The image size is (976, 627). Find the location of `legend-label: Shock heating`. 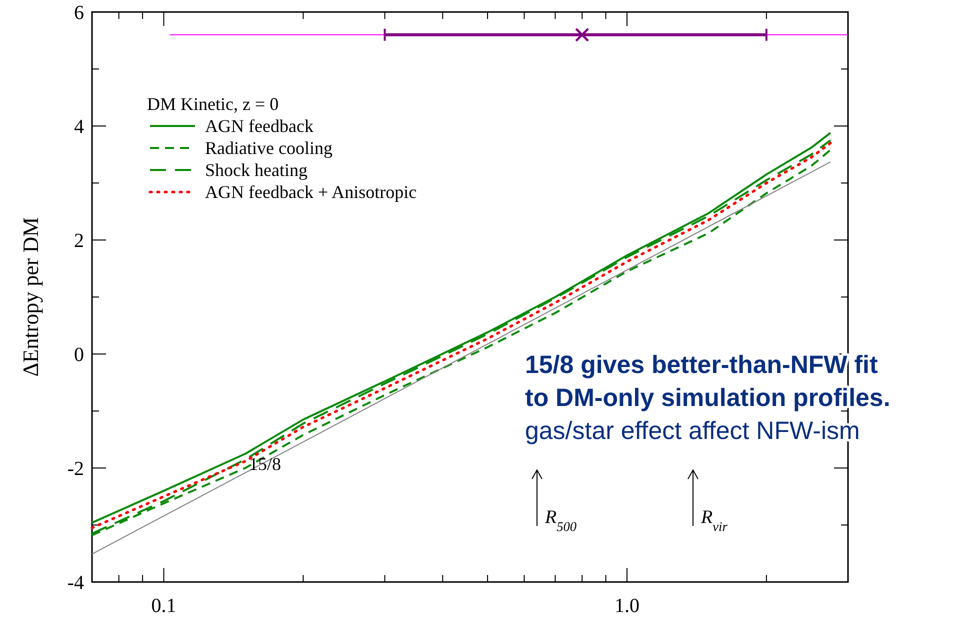

legend-label: Shock heating is located at coordinates (256, 170).